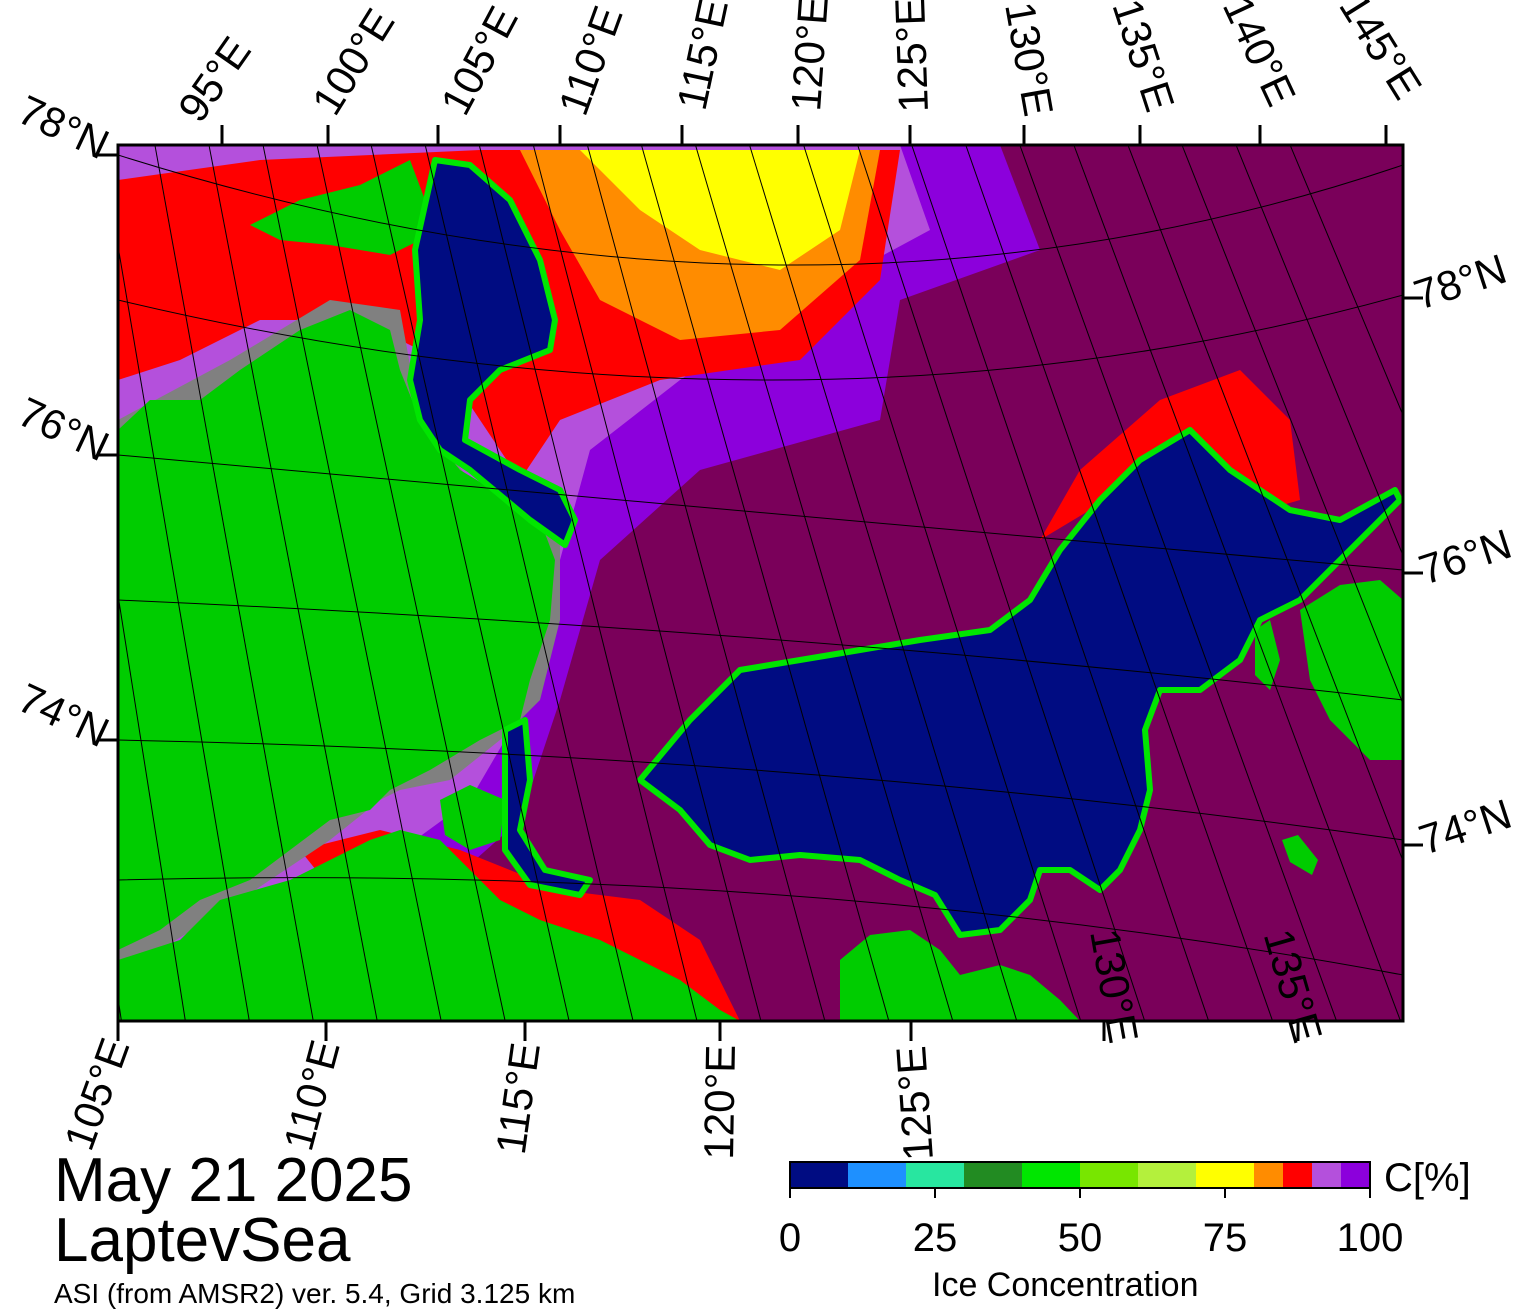 The height and width of the screenshot is (1314, 1525). What do you see at coordinates (1029, 60) in the screenshot?
I see `top-lon-label: 130°E` at bounding box center [1029, 60].